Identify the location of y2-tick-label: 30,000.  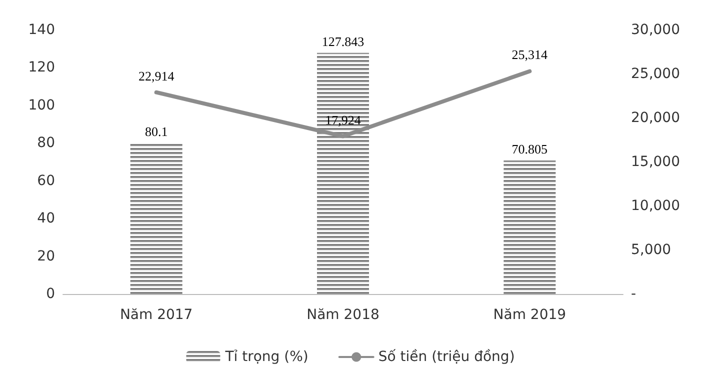
(655, 30).